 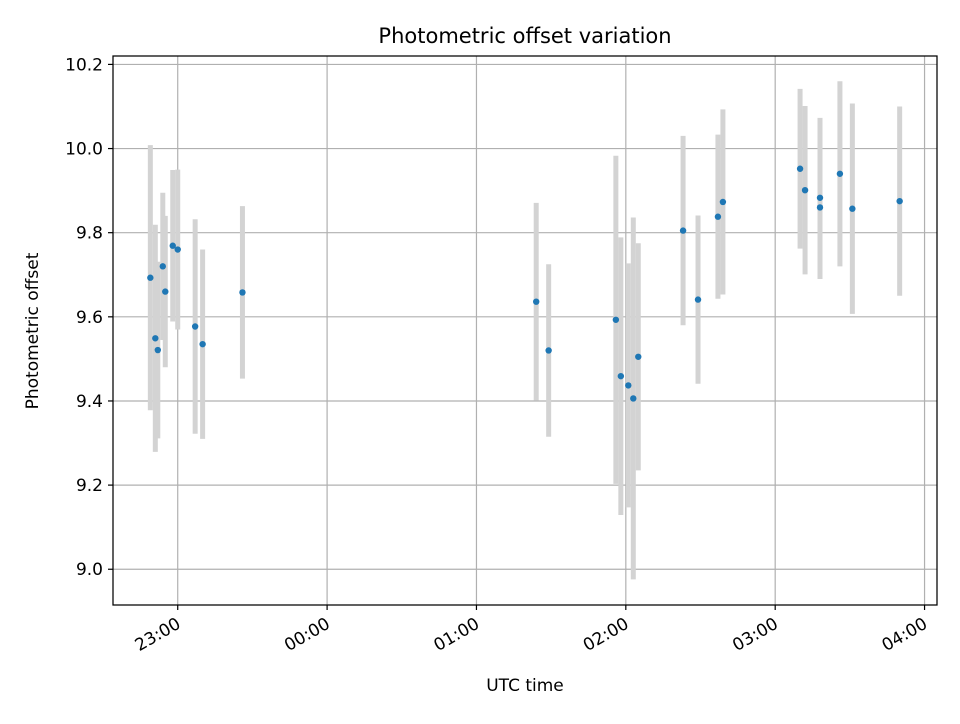 I want to click on x-tick-label: 23:00, so click(x=158, y=635).